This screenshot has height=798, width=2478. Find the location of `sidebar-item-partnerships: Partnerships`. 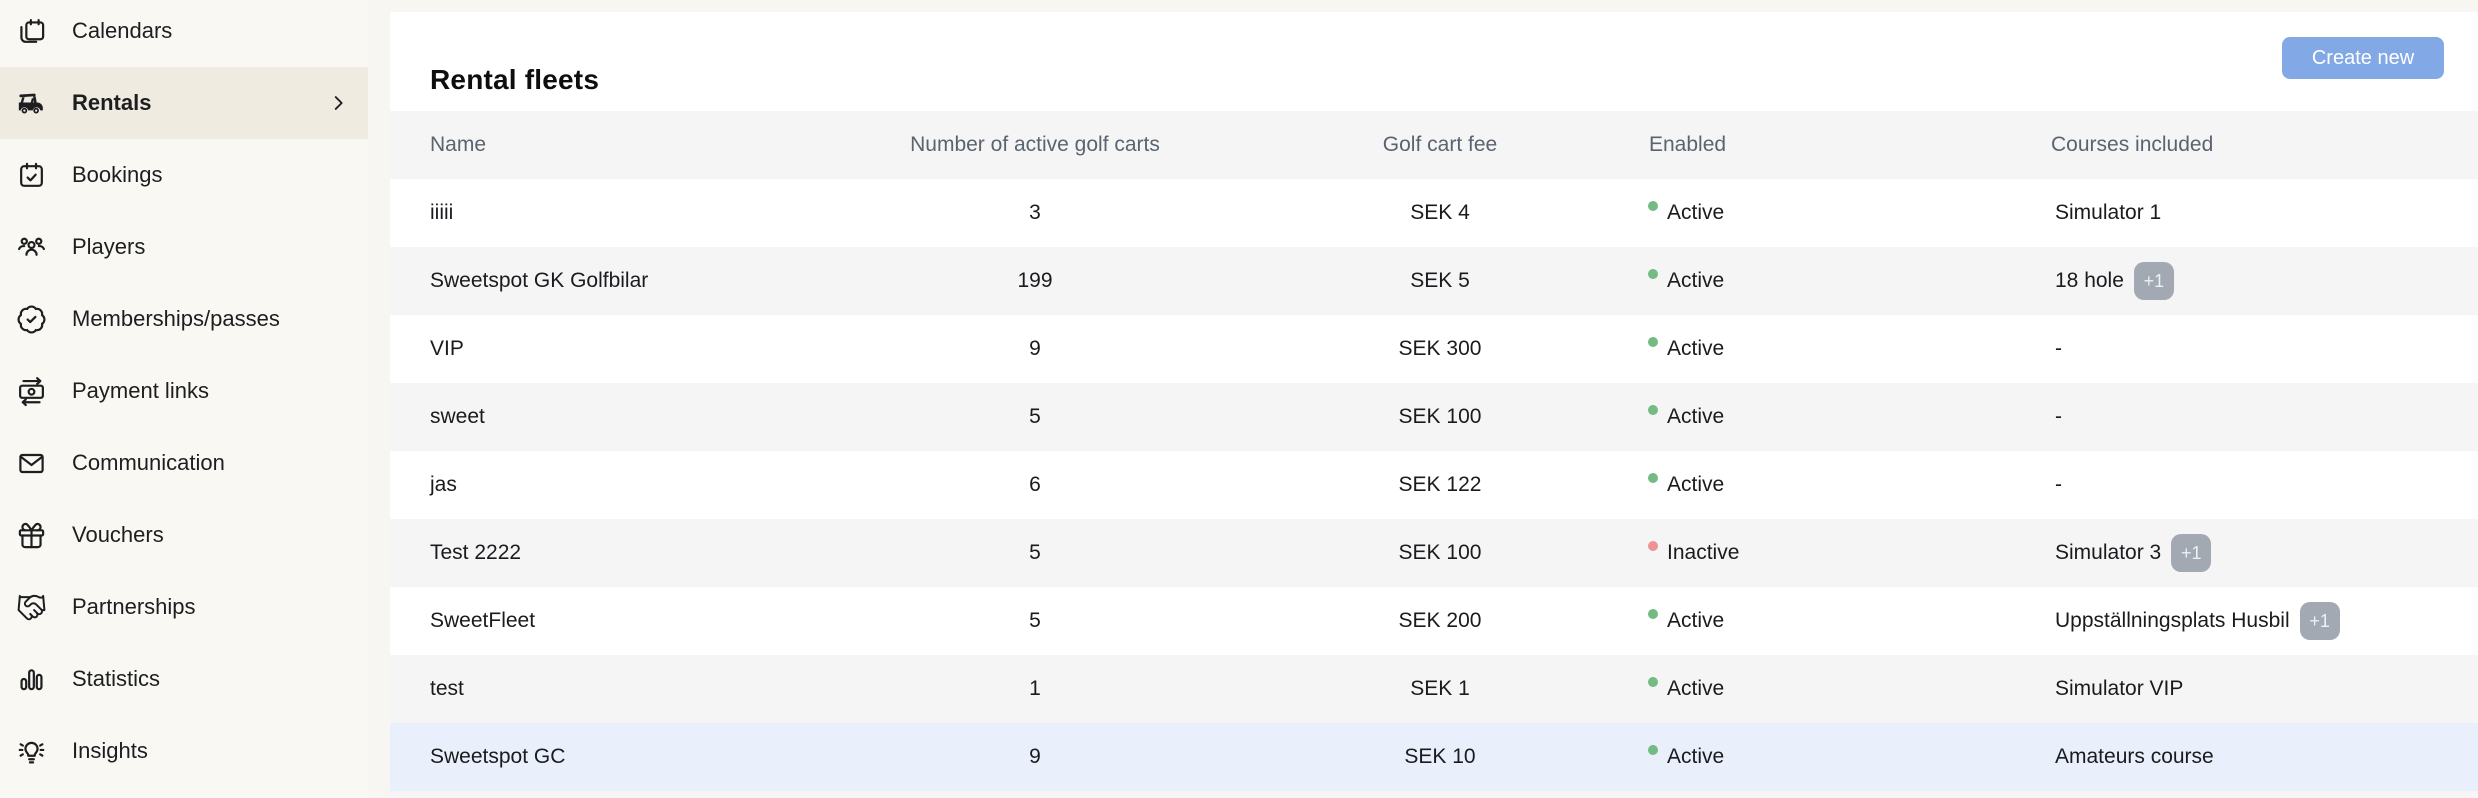

sidebar-item-partnerships: Partnerships is located at coordinates (184, 607).